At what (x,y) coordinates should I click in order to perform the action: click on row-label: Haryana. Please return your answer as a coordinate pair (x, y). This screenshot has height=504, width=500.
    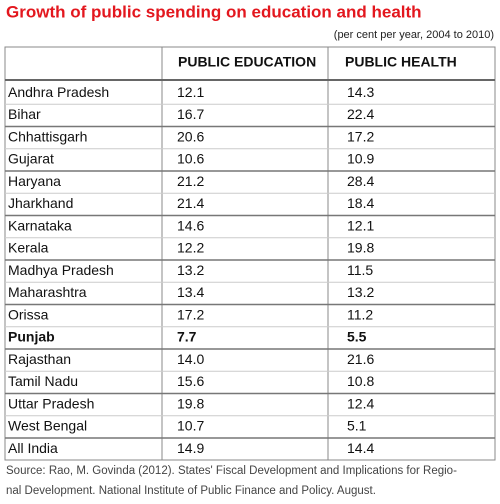
    Looking at the image, I should click on (34, 181).